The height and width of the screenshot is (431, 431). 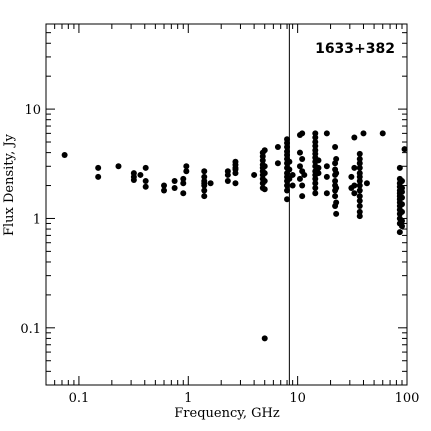 What do you see at coordinates (407, 398) in the screenshot?
I see `x-tick-label: 100` at bounding box center [407, 398].